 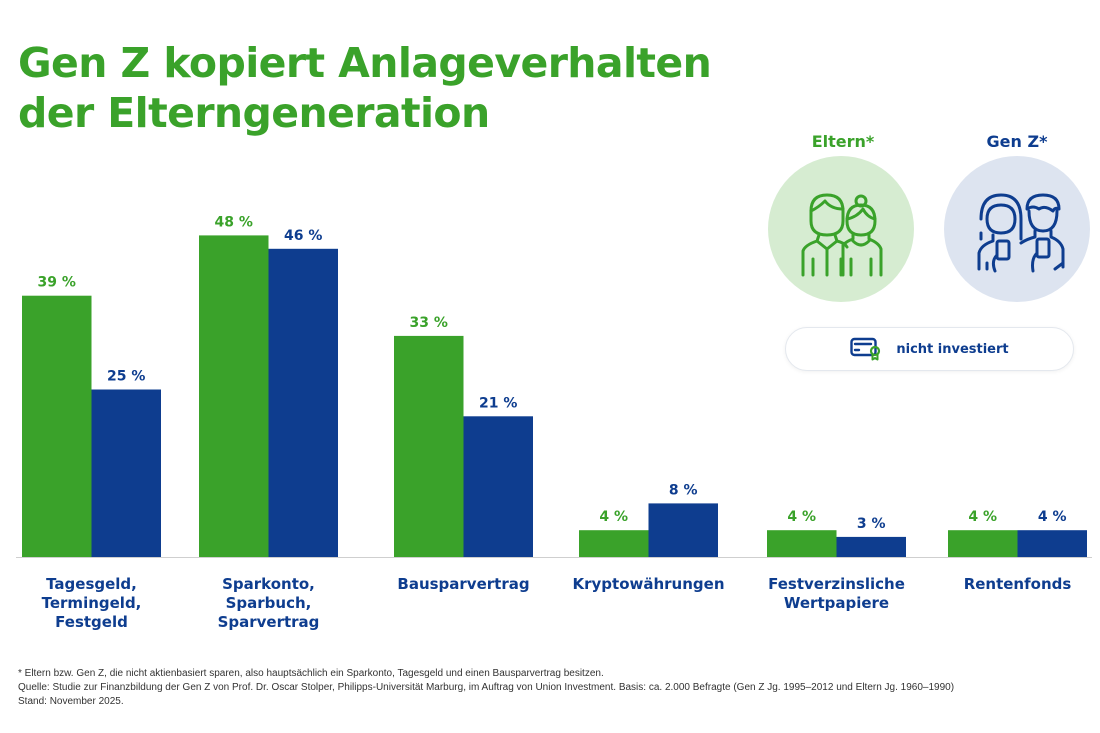 What do you see at coordinates (1017, 584) in the screenshot?
I see `category-label-5: Rentenfonds` at bounding box center [1017, 584].